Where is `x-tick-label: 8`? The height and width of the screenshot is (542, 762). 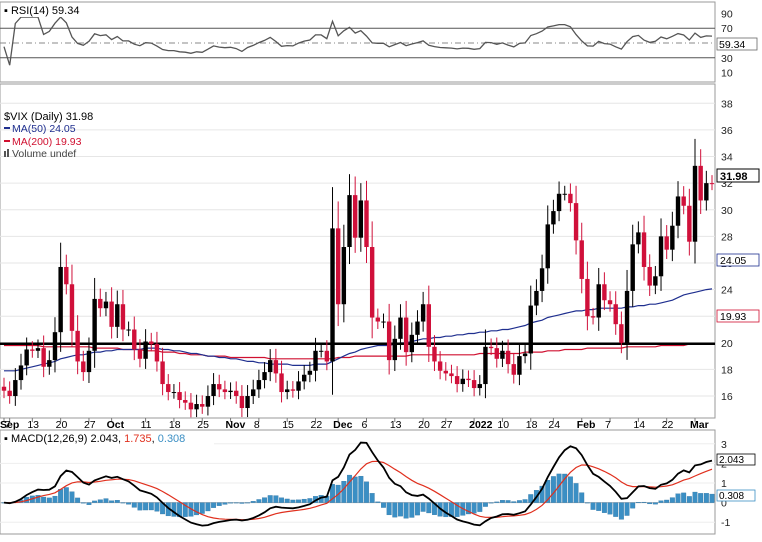 x-tick-label: 8 is located at coordinates (257, 425).